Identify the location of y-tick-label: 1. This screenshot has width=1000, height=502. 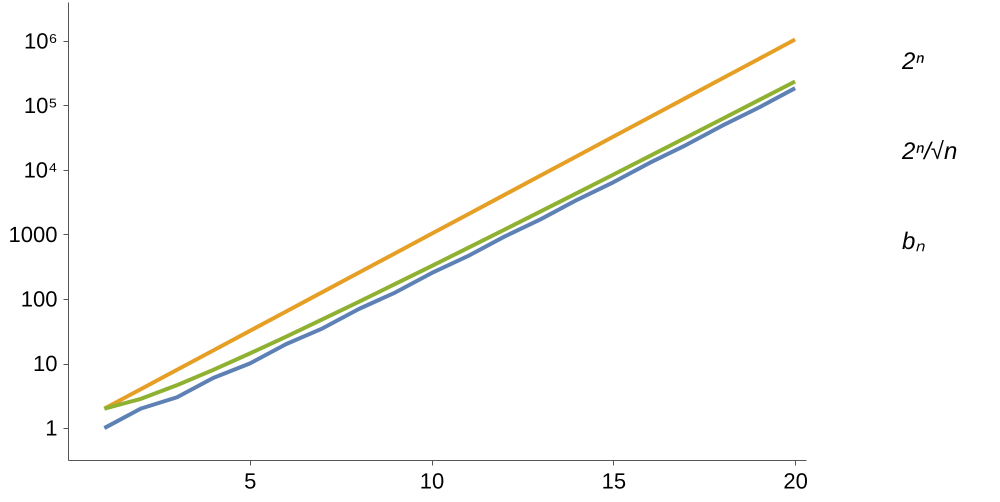
(51, 428).